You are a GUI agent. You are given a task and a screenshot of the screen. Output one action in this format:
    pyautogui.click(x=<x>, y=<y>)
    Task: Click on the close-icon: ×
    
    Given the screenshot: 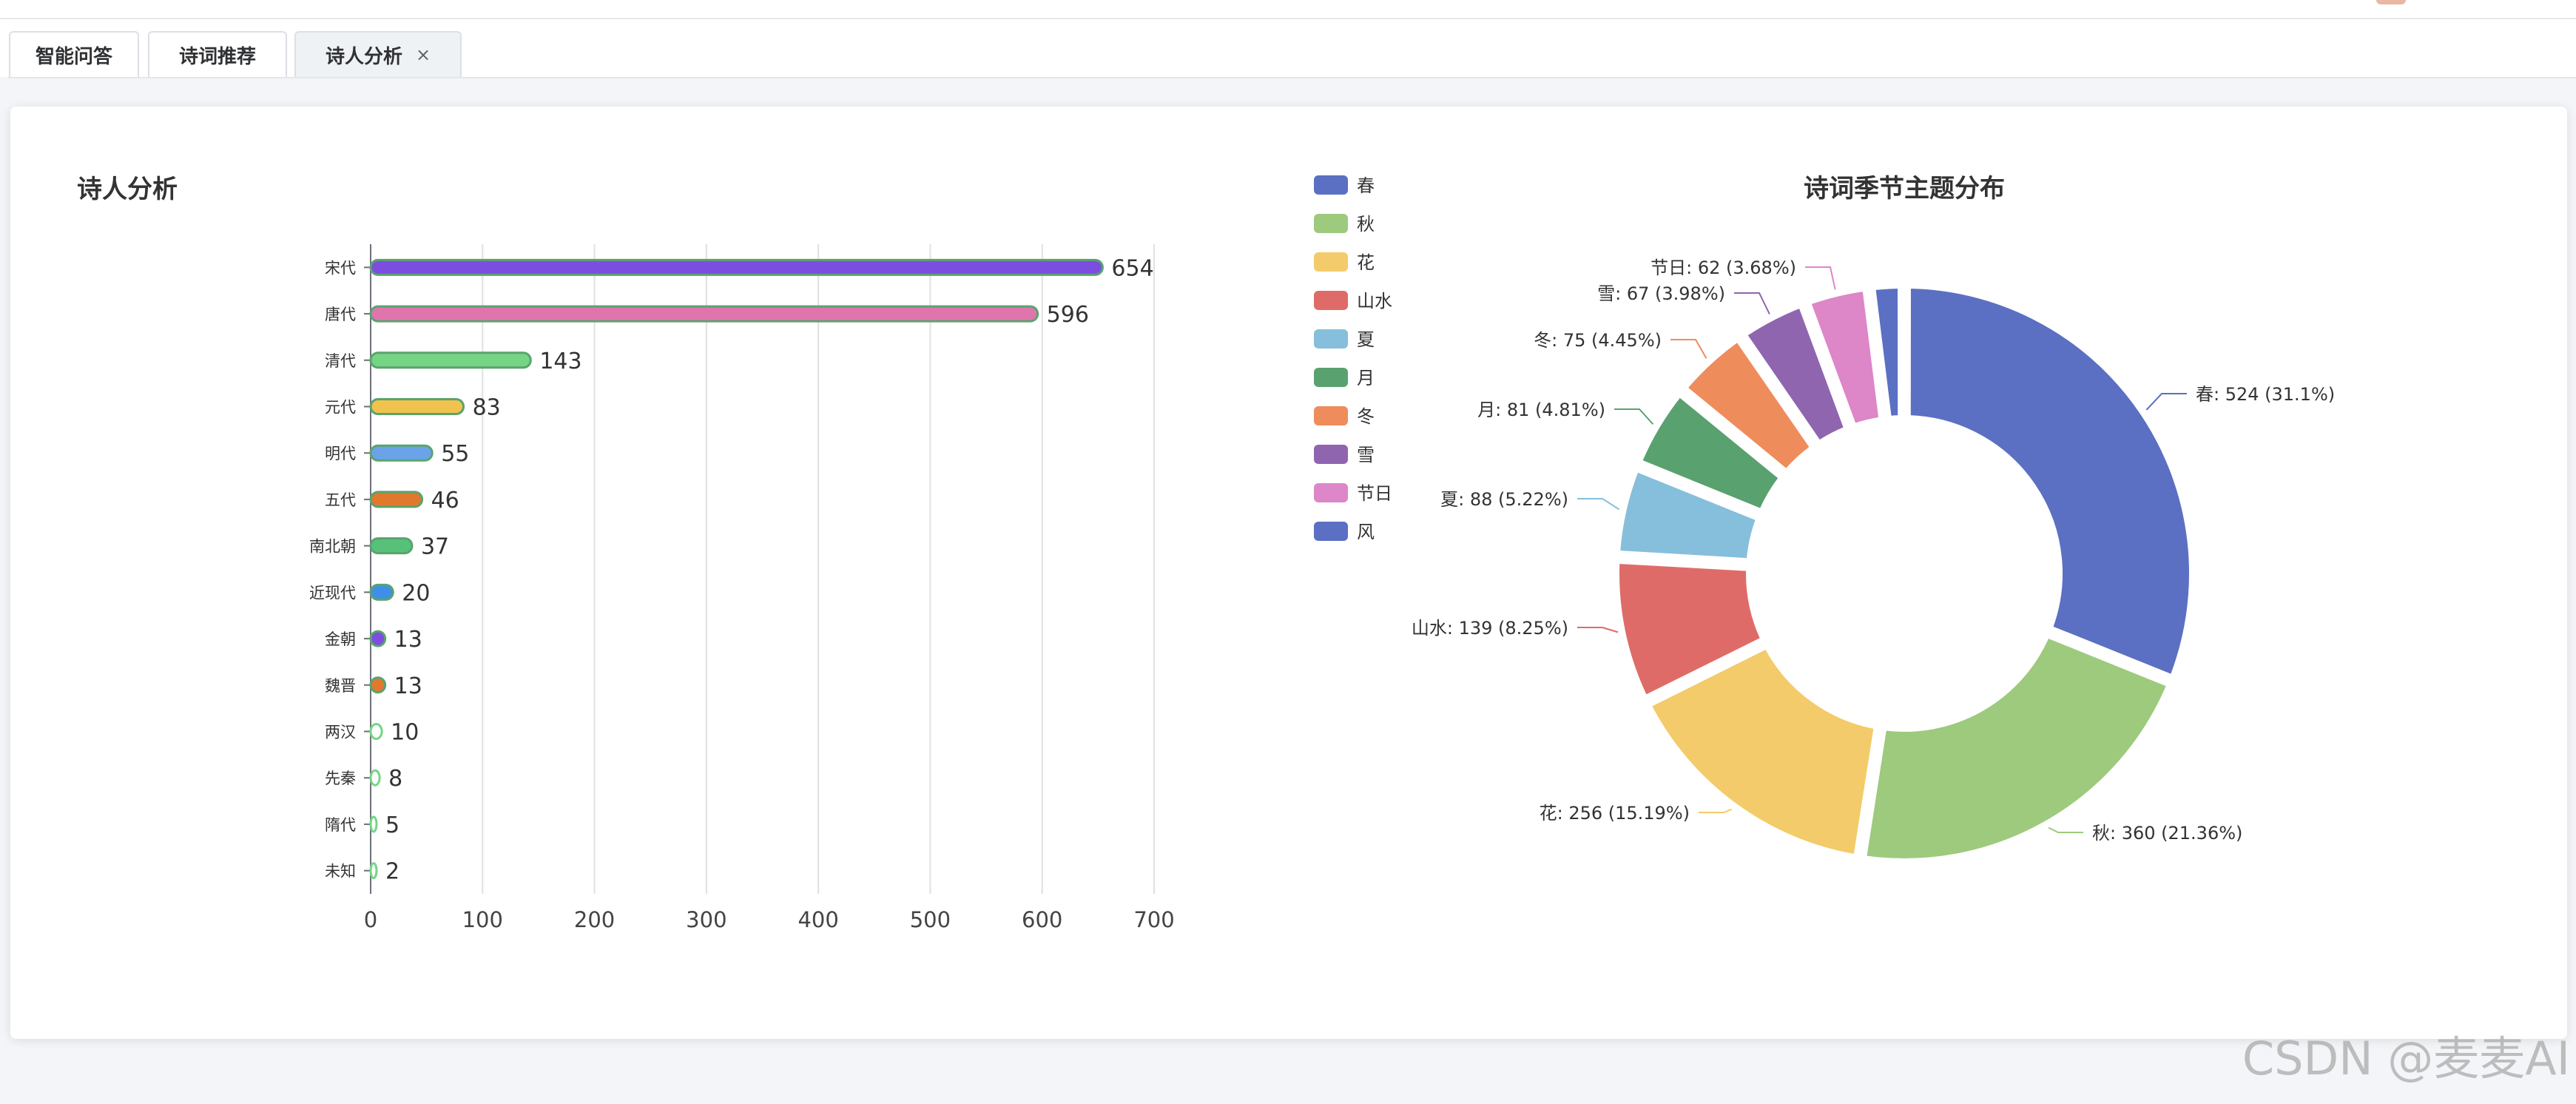 What is the action you would take?
    pyautogui.click(x=423, y=54)
    